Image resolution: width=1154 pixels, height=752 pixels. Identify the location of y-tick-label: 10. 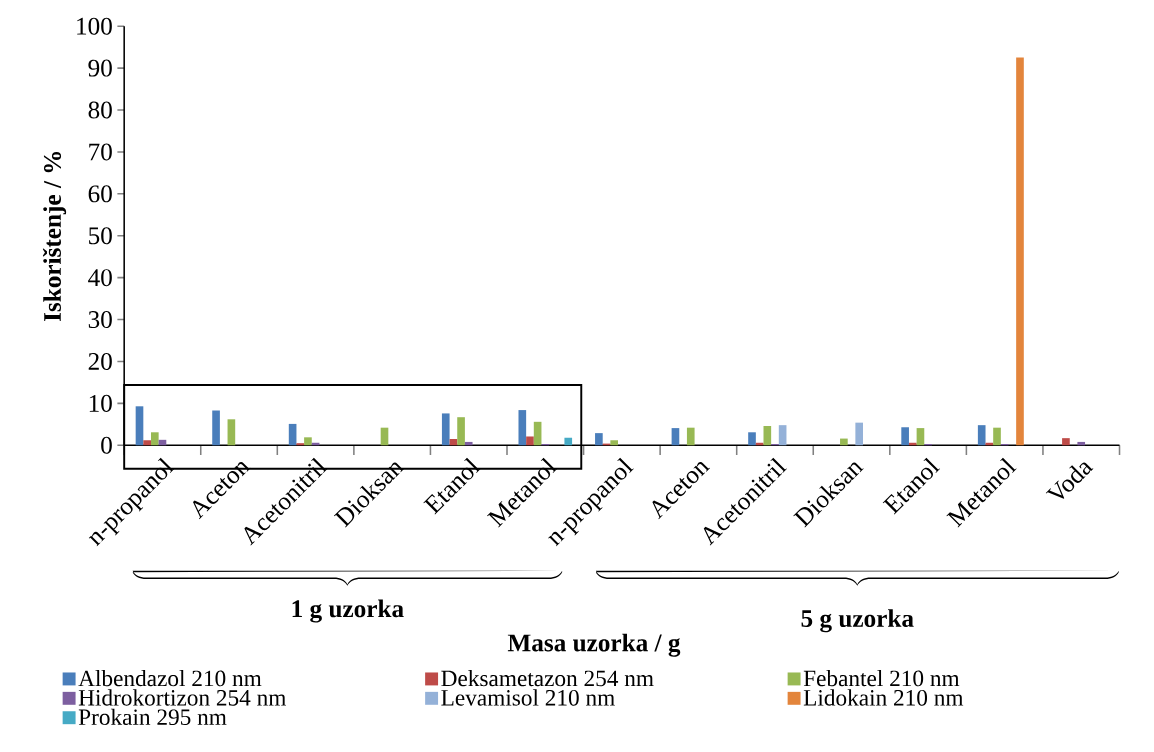
(100, 403).